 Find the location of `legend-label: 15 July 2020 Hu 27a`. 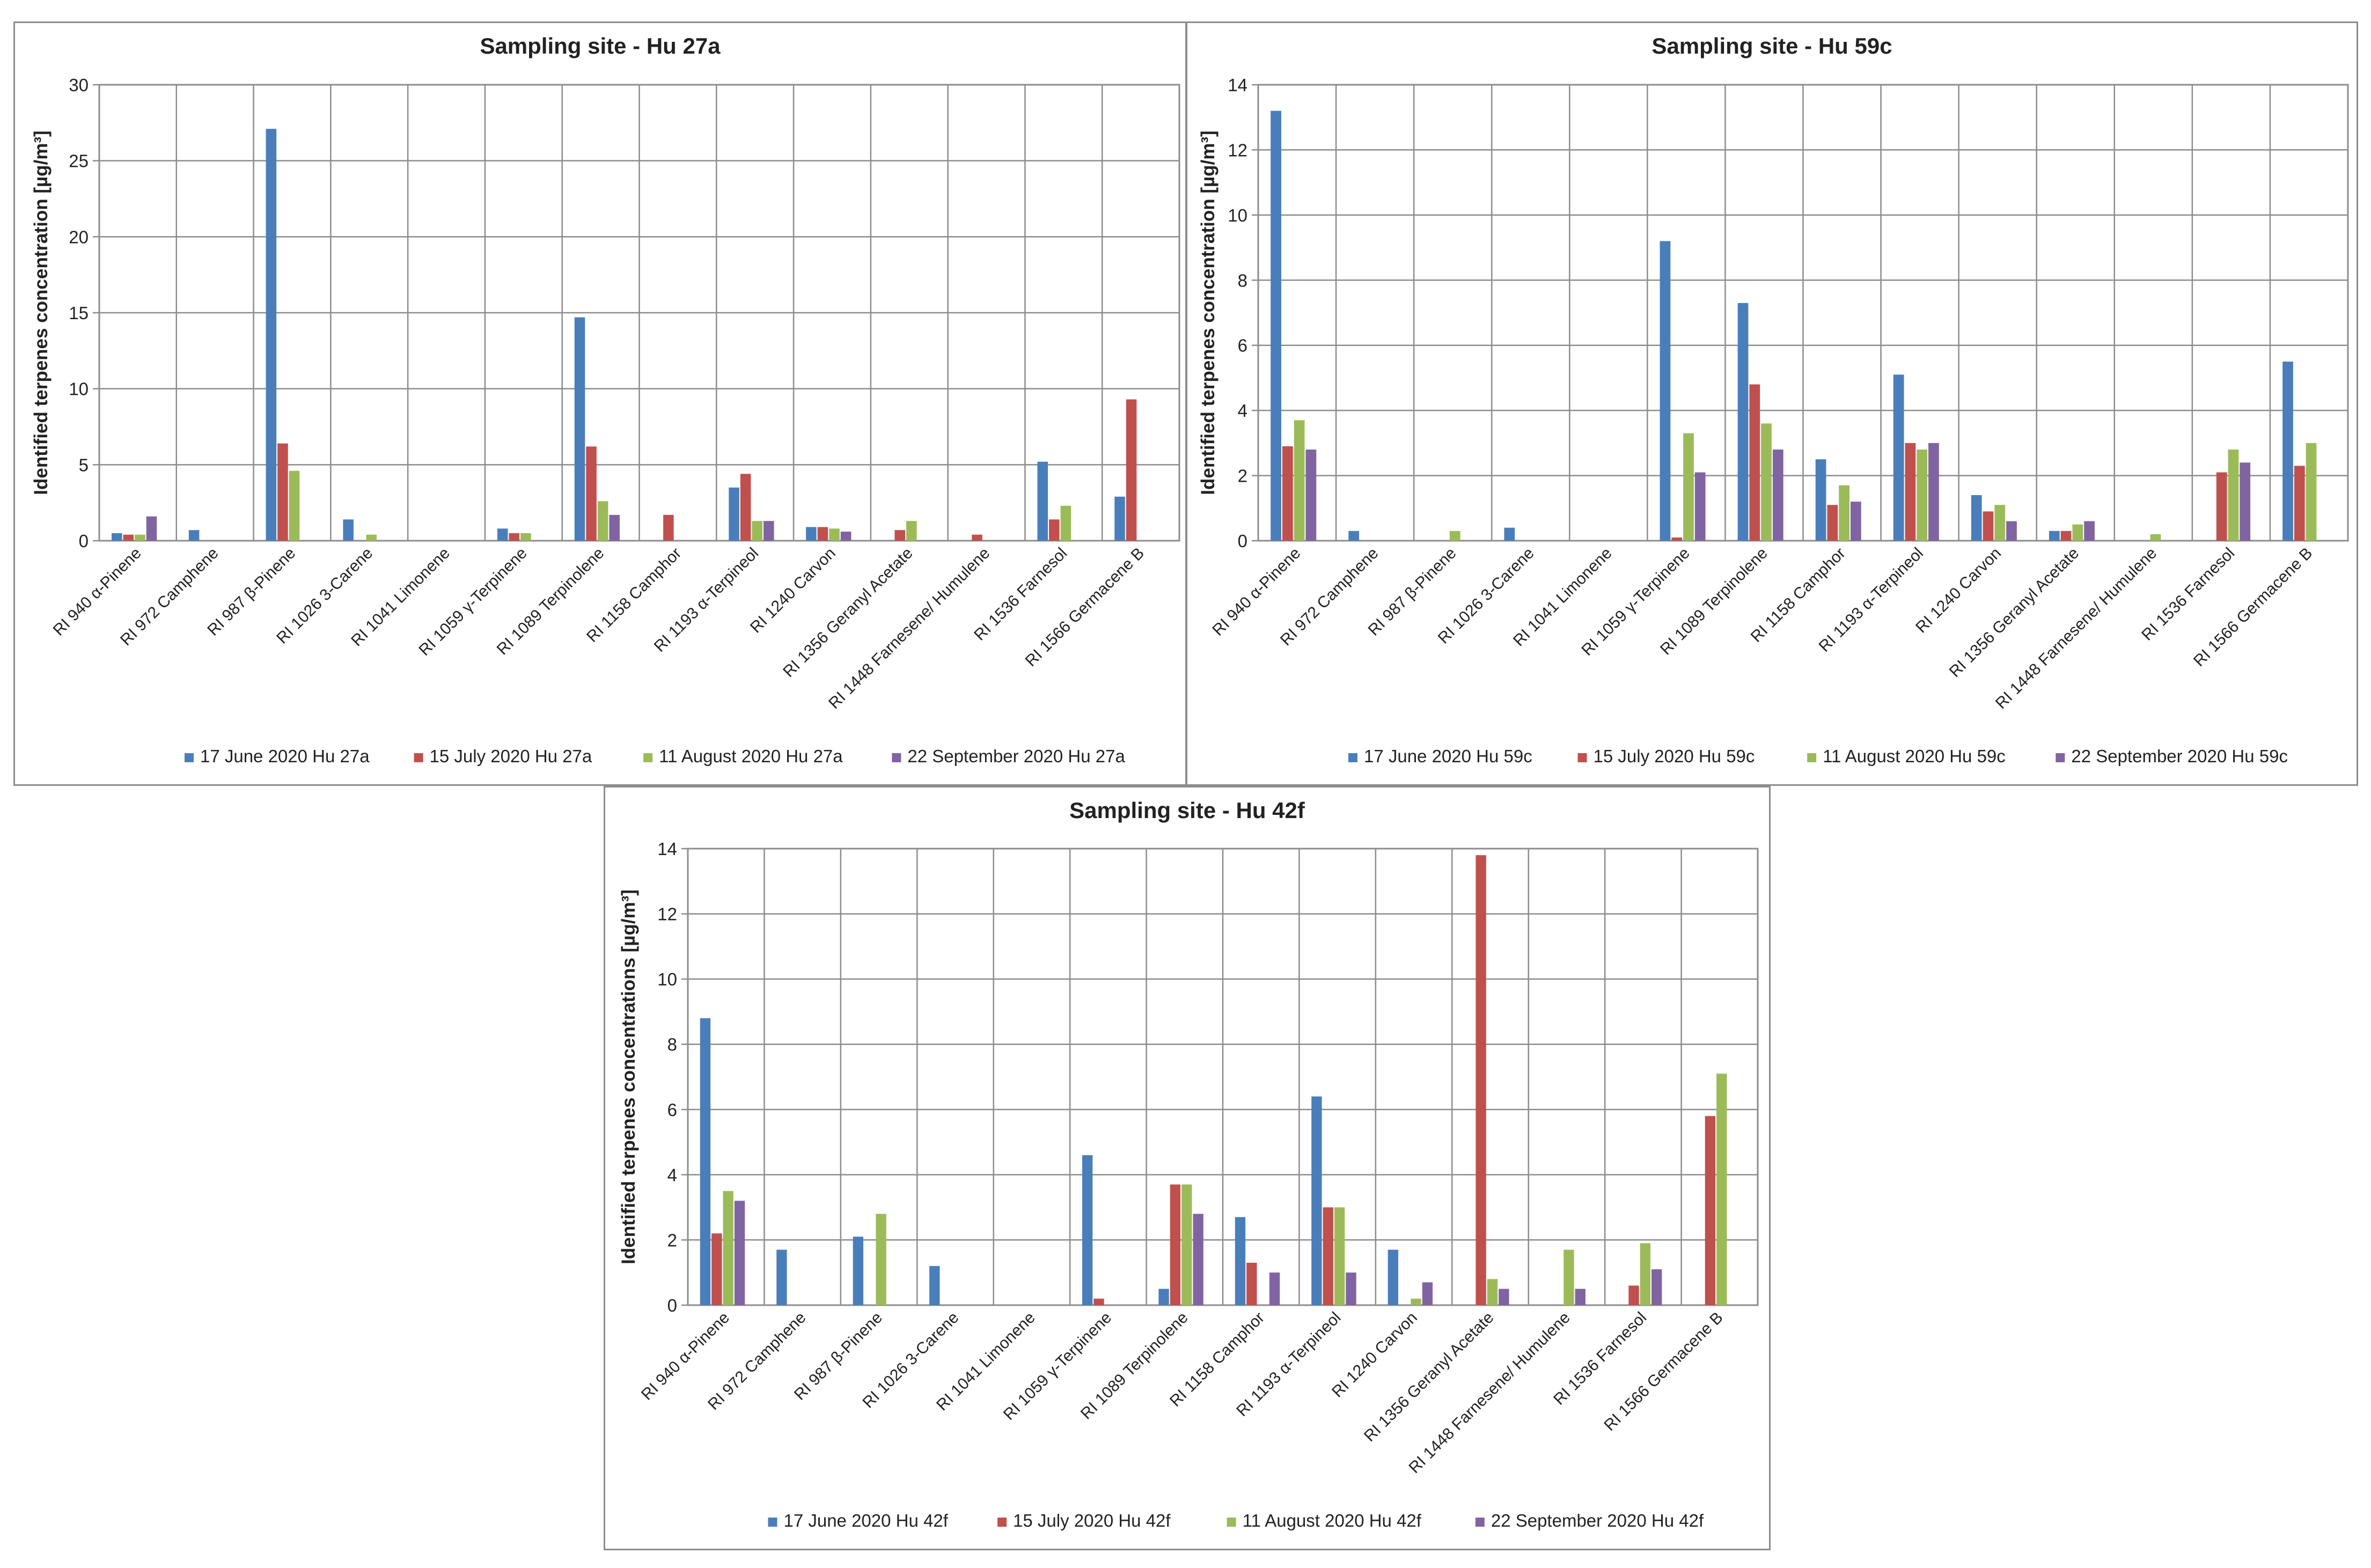

legend-label: 15 July 2020 Hu 27a is located at coordinates (511, 756).